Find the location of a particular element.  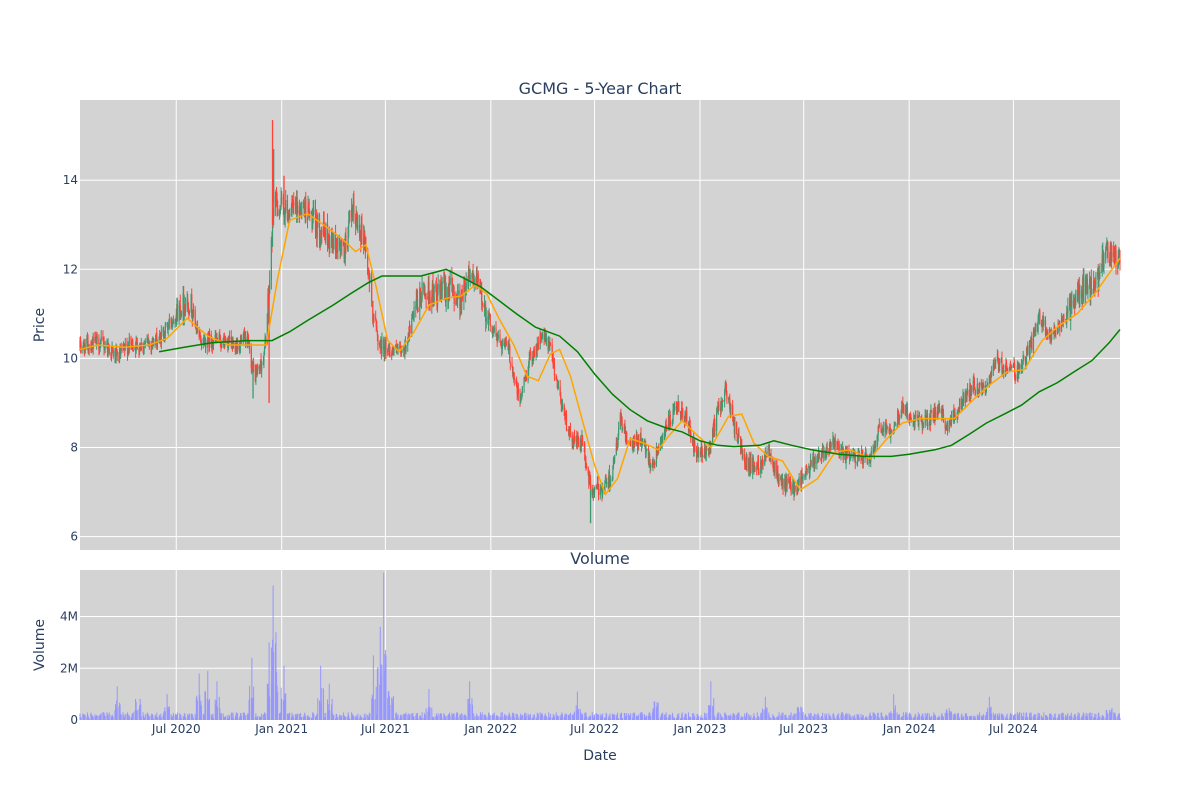

price-chart-title: GCMG - 5-Year Chart is located at coordinates (600, 88).